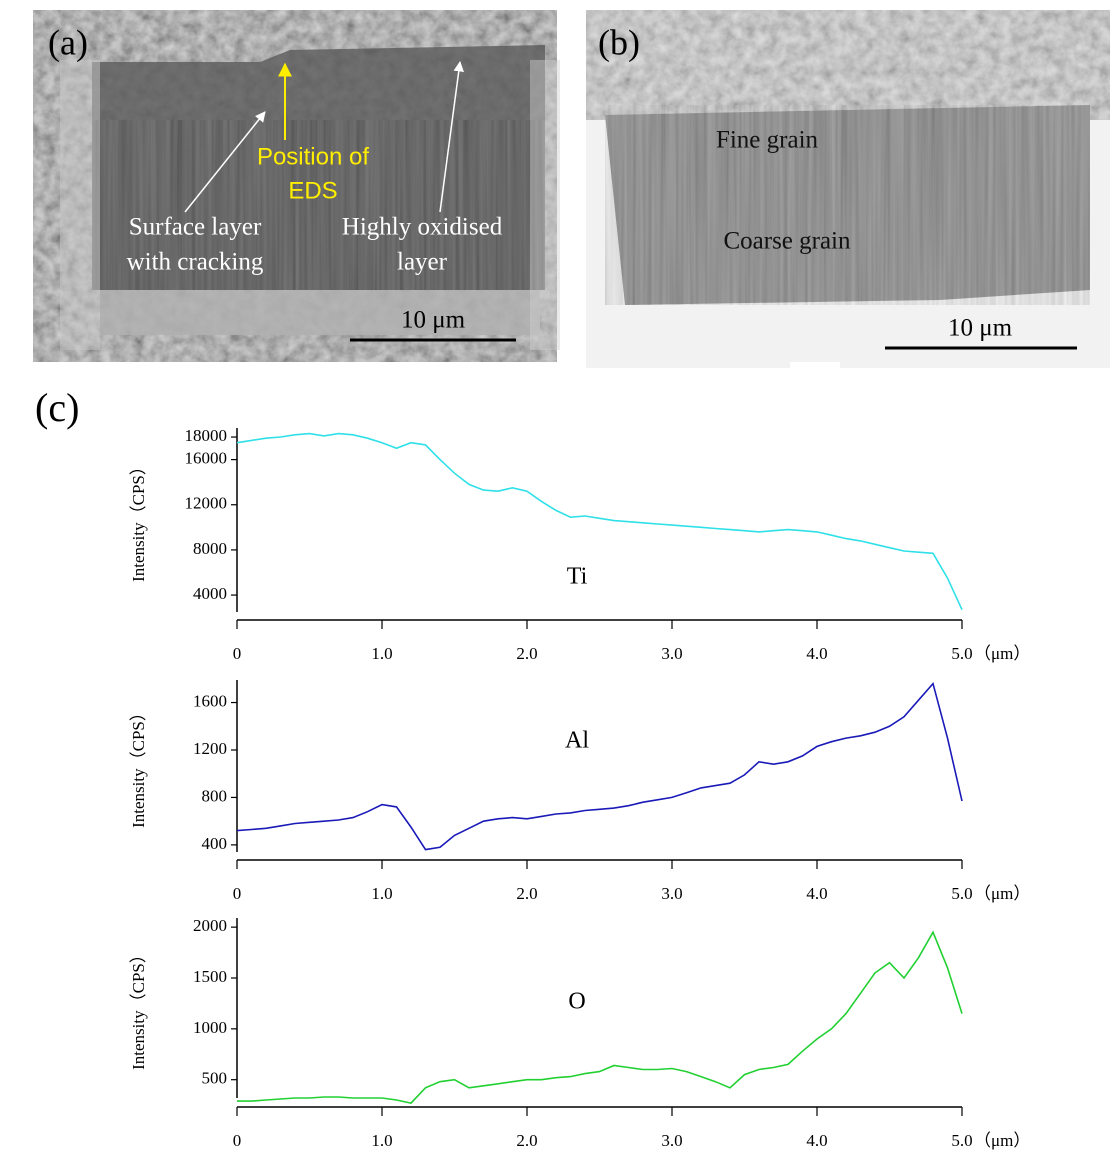 The image size is (1113, 1169). What do you see at coordinates (215, 1078) in the screenshot?
I see `y-tick-label: 500` at bounding box center [215, 1078].